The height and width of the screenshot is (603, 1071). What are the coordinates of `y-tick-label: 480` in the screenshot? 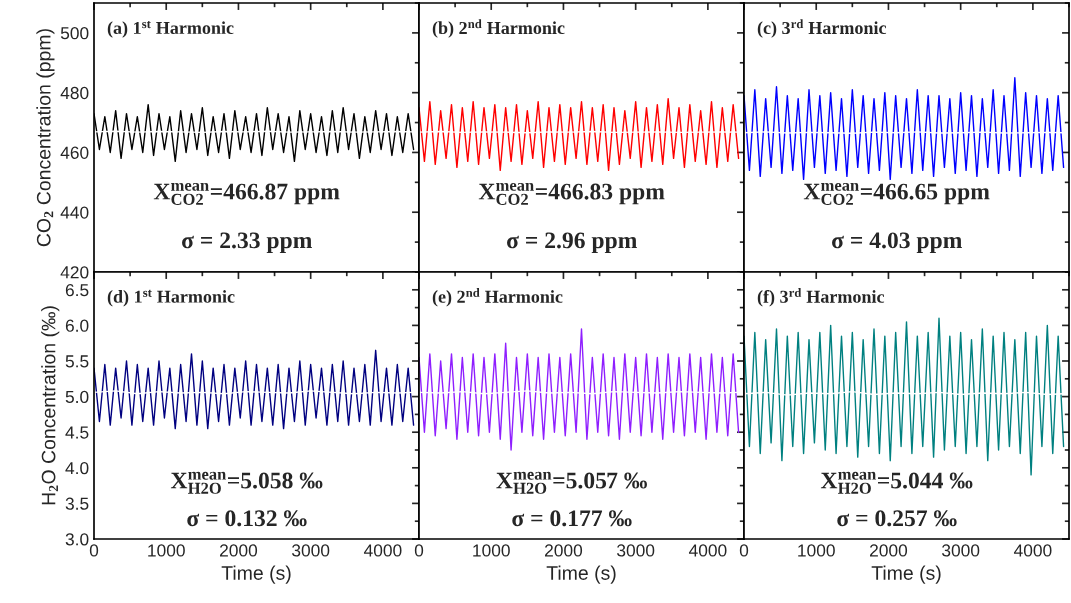 It's located at (74, 93).